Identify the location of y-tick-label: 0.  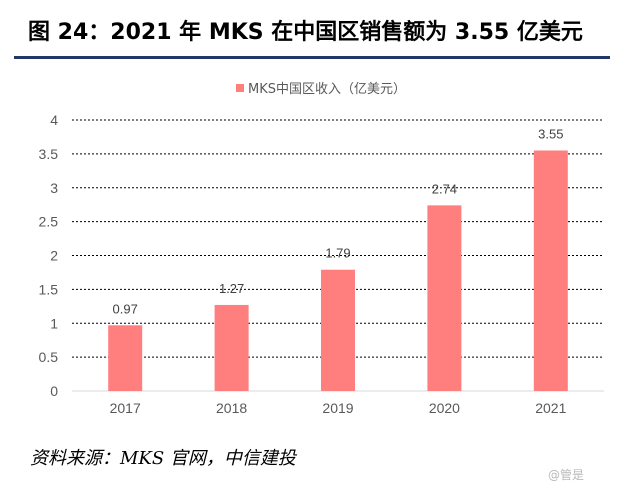
(54, 391).